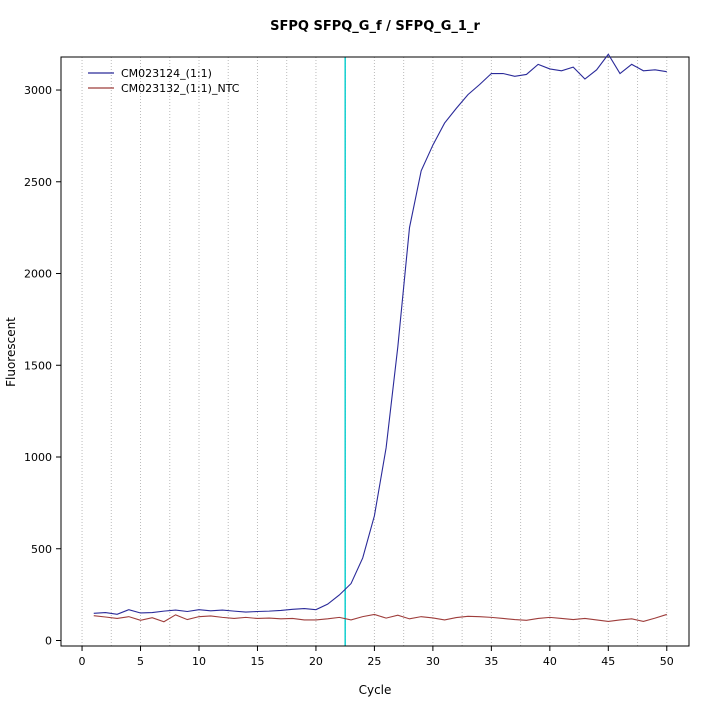 This screenshot has width=720, height=720. What do you see at coordinates (82, 661) in the screenshot?
I see `x-tick-label: 0` at bounding box center [82, 661].